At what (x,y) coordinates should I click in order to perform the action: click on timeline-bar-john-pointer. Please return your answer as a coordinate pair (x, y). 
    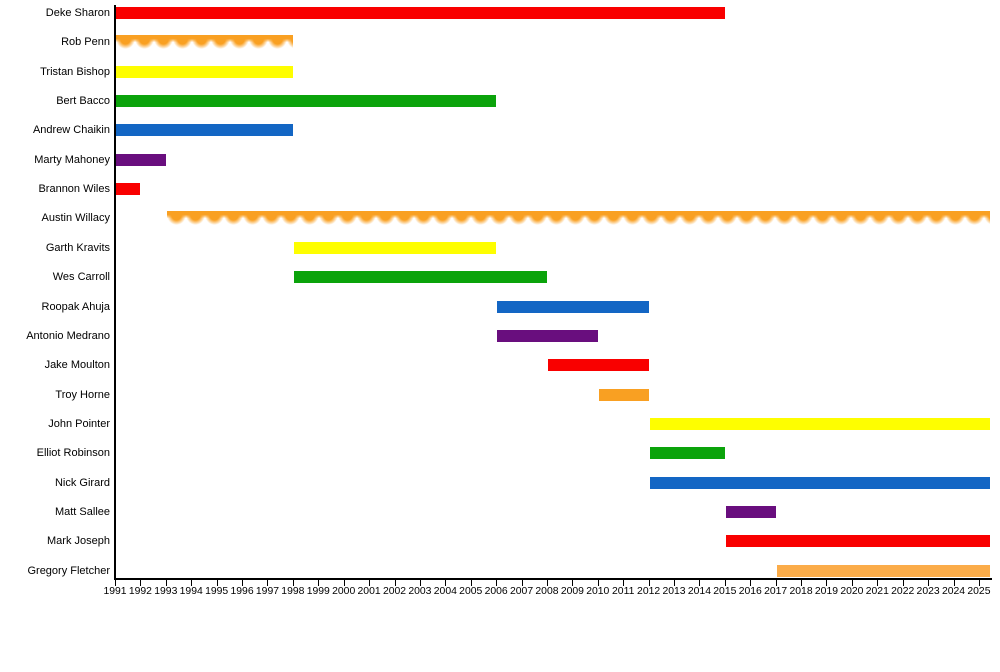
    Looking at the image, I should click on (820, 423).